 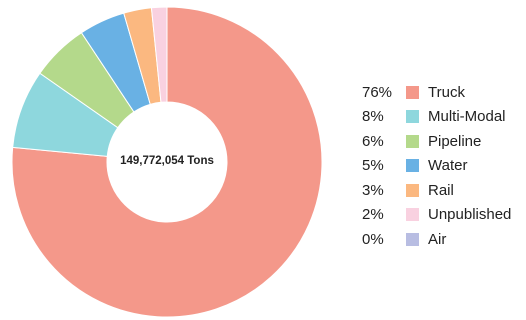 What do you see at coordinates (373, 215) in the screenshot?
I see `legend-percent: 2%` at bounding box center [373, 215].